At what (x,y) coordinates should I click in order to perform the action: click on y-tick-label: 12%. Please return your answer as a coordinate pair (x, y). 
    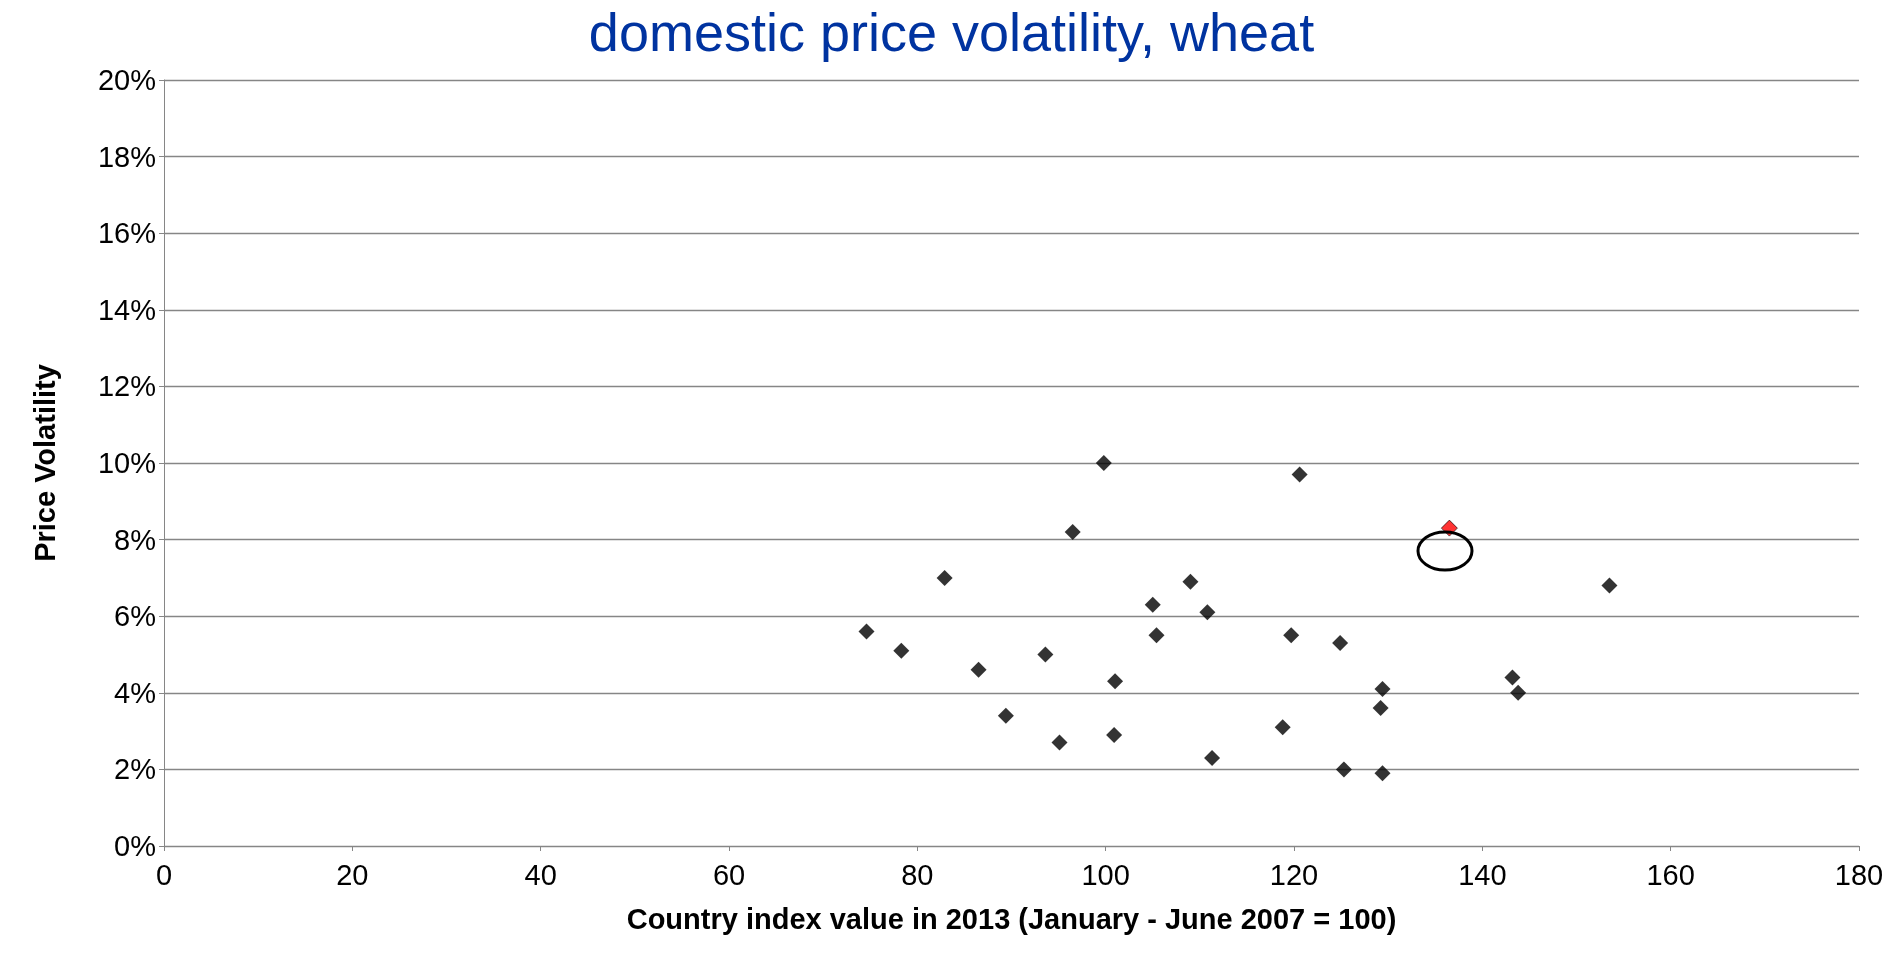
    Looking at the image, I should click on (126, 386).